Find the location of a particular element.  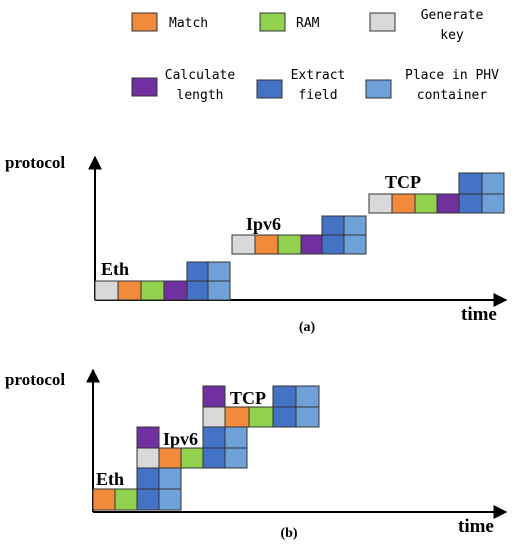

legend-label-extract-field-1: Extract is located at coordinates (318, 75).